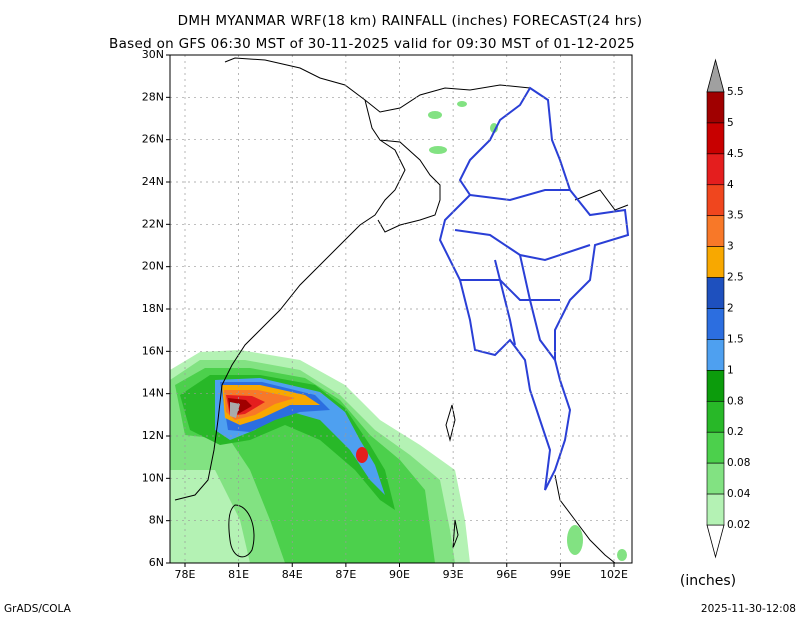  I want to click on lon-label: 78E, so click(185, 574).